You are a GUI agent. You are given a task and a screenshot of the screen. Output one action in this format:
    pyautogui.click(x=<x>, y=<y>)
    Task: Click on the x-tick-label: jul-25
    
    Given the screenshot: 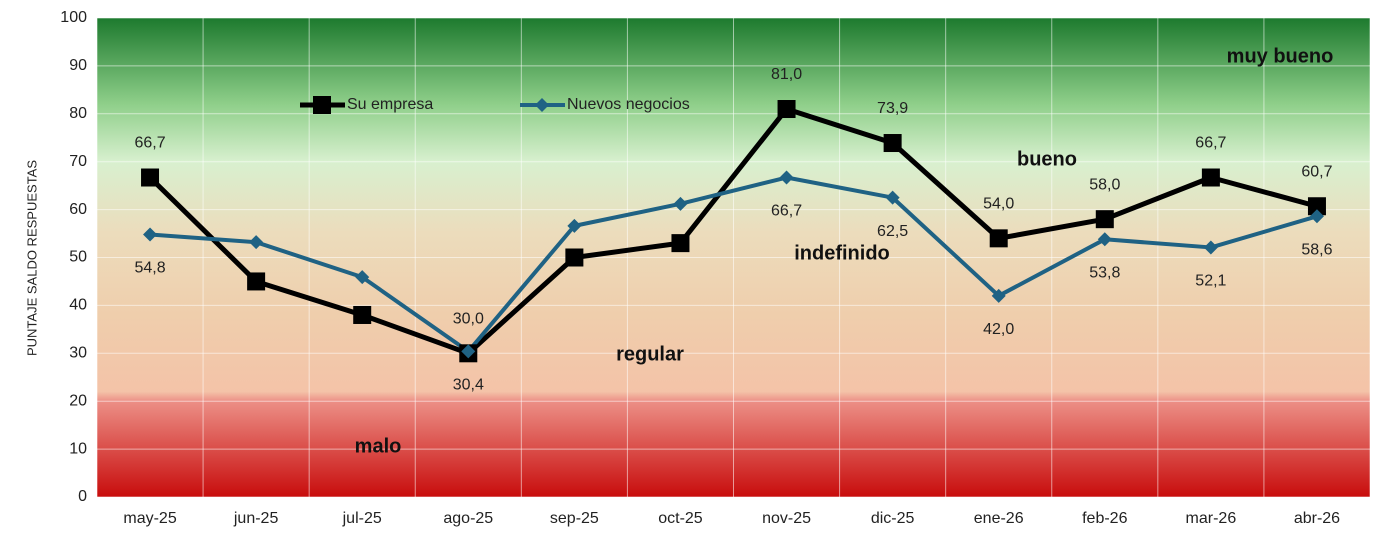 What is the action you would take?
    pyautogui.click(x=362, y=518)
    